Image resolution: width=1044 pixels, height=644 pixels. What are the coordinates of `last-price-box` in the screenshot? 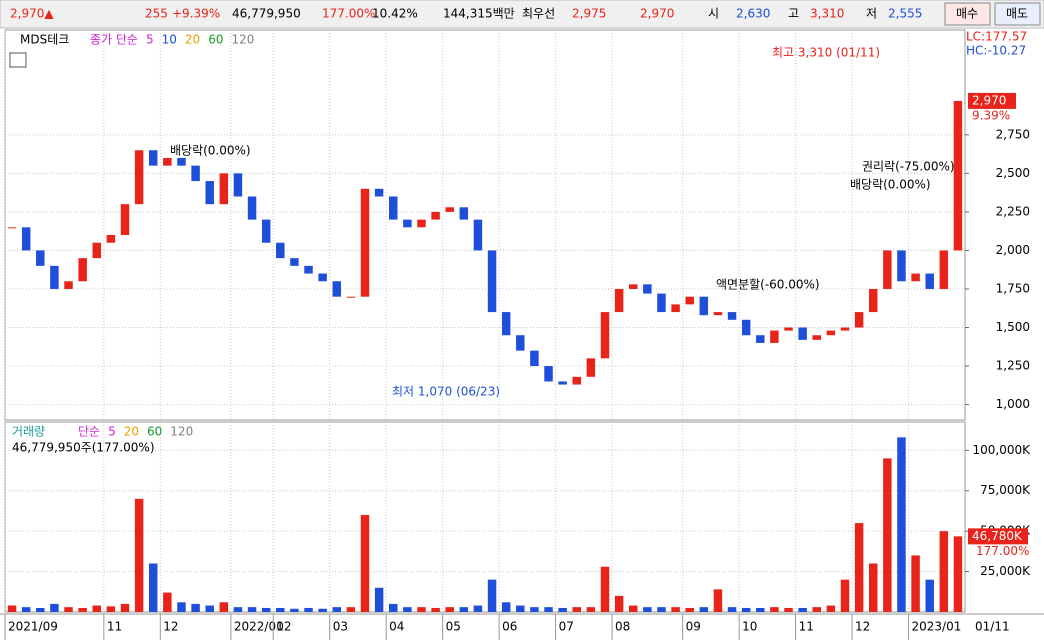 It's located at (992, 100).